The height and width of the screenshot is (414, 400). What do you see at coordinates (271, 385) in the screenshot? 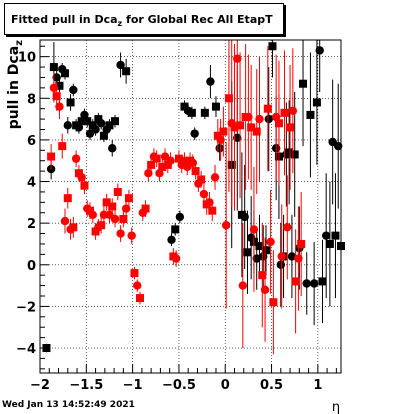
I see `x-tick-label: 0.5` at bounding box center [271, 385].